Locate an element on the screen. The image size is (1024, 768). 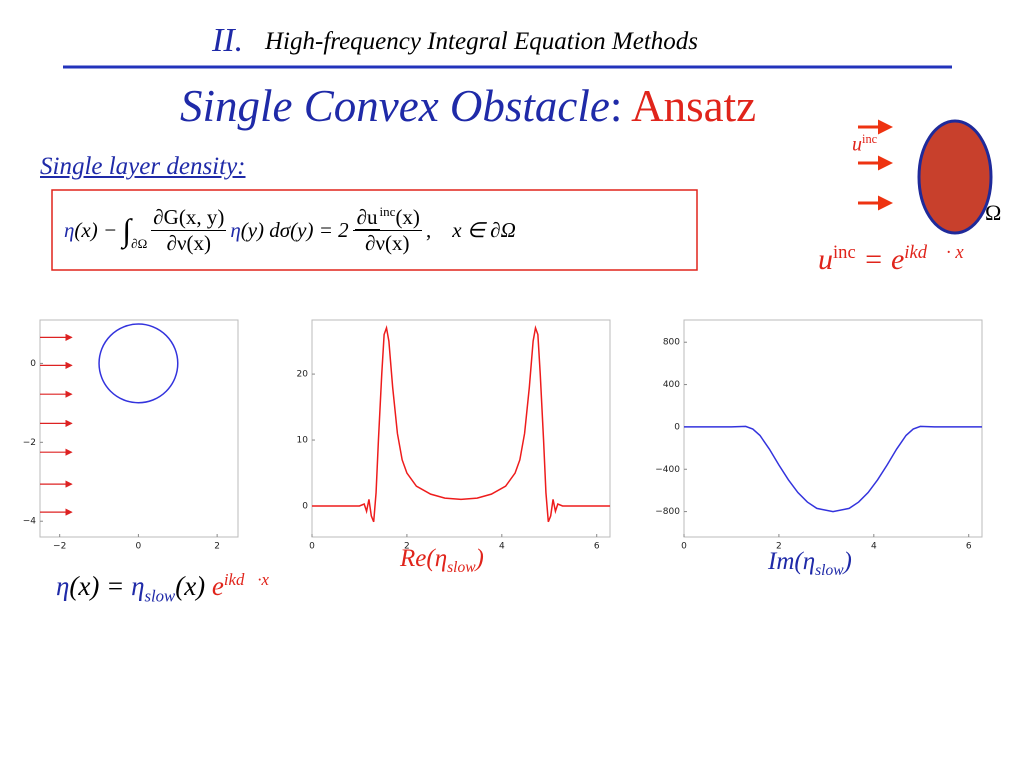
obstacle is located at coordinates (955, 177).